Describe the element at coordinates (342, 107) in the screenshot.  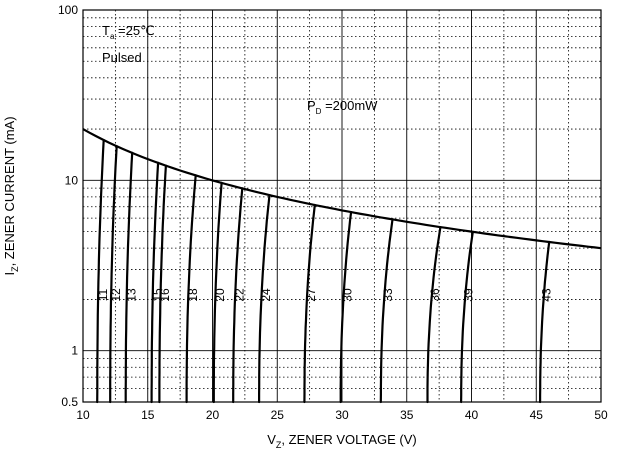
I see `power-dissipation-annotation: PD =200mW` at that location.